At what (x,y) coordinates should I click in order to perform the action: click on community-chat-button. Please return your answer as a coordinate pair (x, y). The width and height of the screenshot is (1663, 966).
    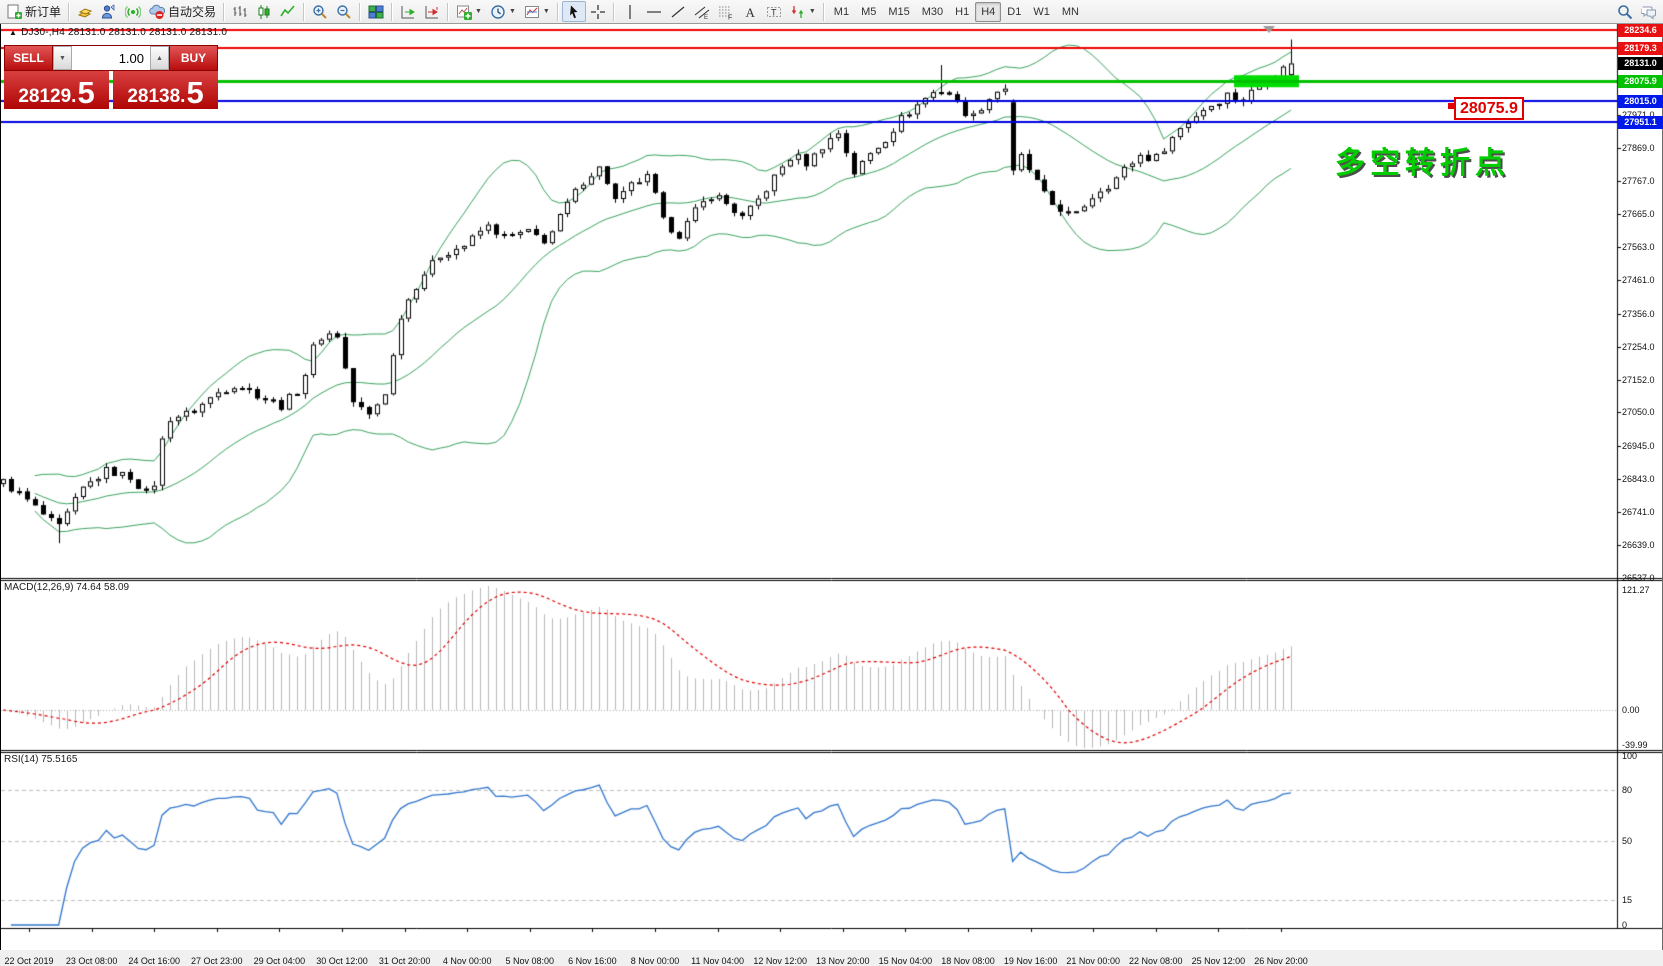
    Looking at the image, I should click on (1649, 11).